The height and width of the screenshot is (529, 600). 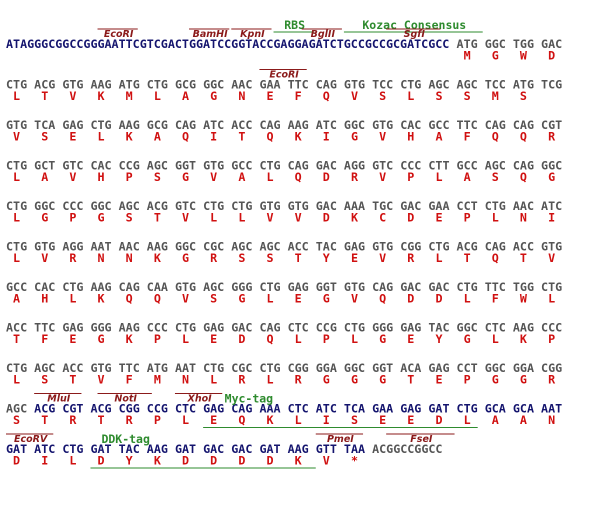 What do you see at coordinates (157, 287) in the screenshot?
I see `codon: CAA` at bounding box center [157, 287].